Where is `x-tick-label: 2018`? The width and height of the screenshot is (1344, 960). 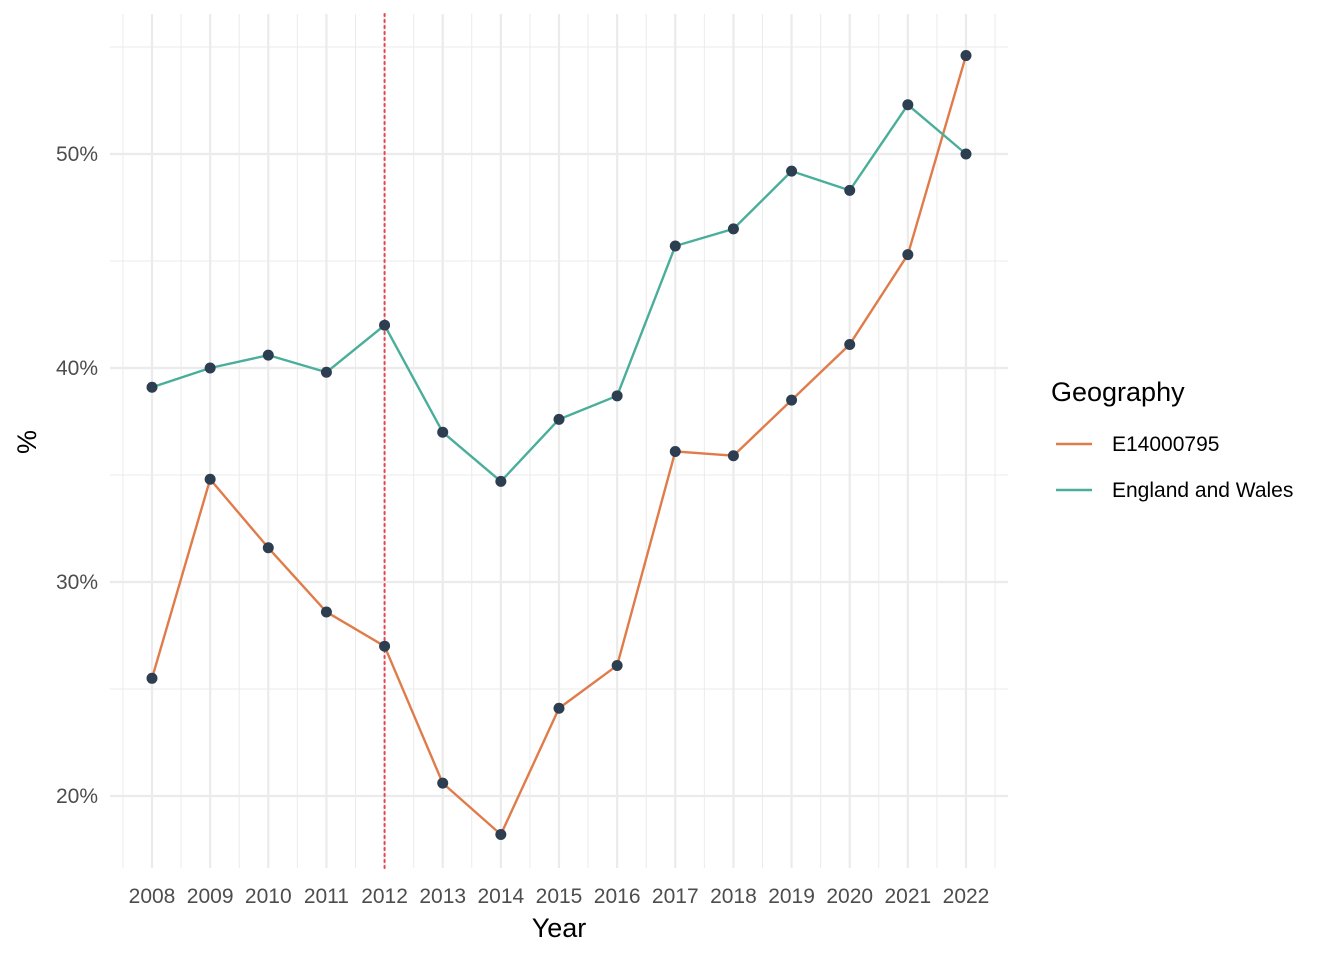
x-tick-label: 2018 is located at coordinates (733, 896).